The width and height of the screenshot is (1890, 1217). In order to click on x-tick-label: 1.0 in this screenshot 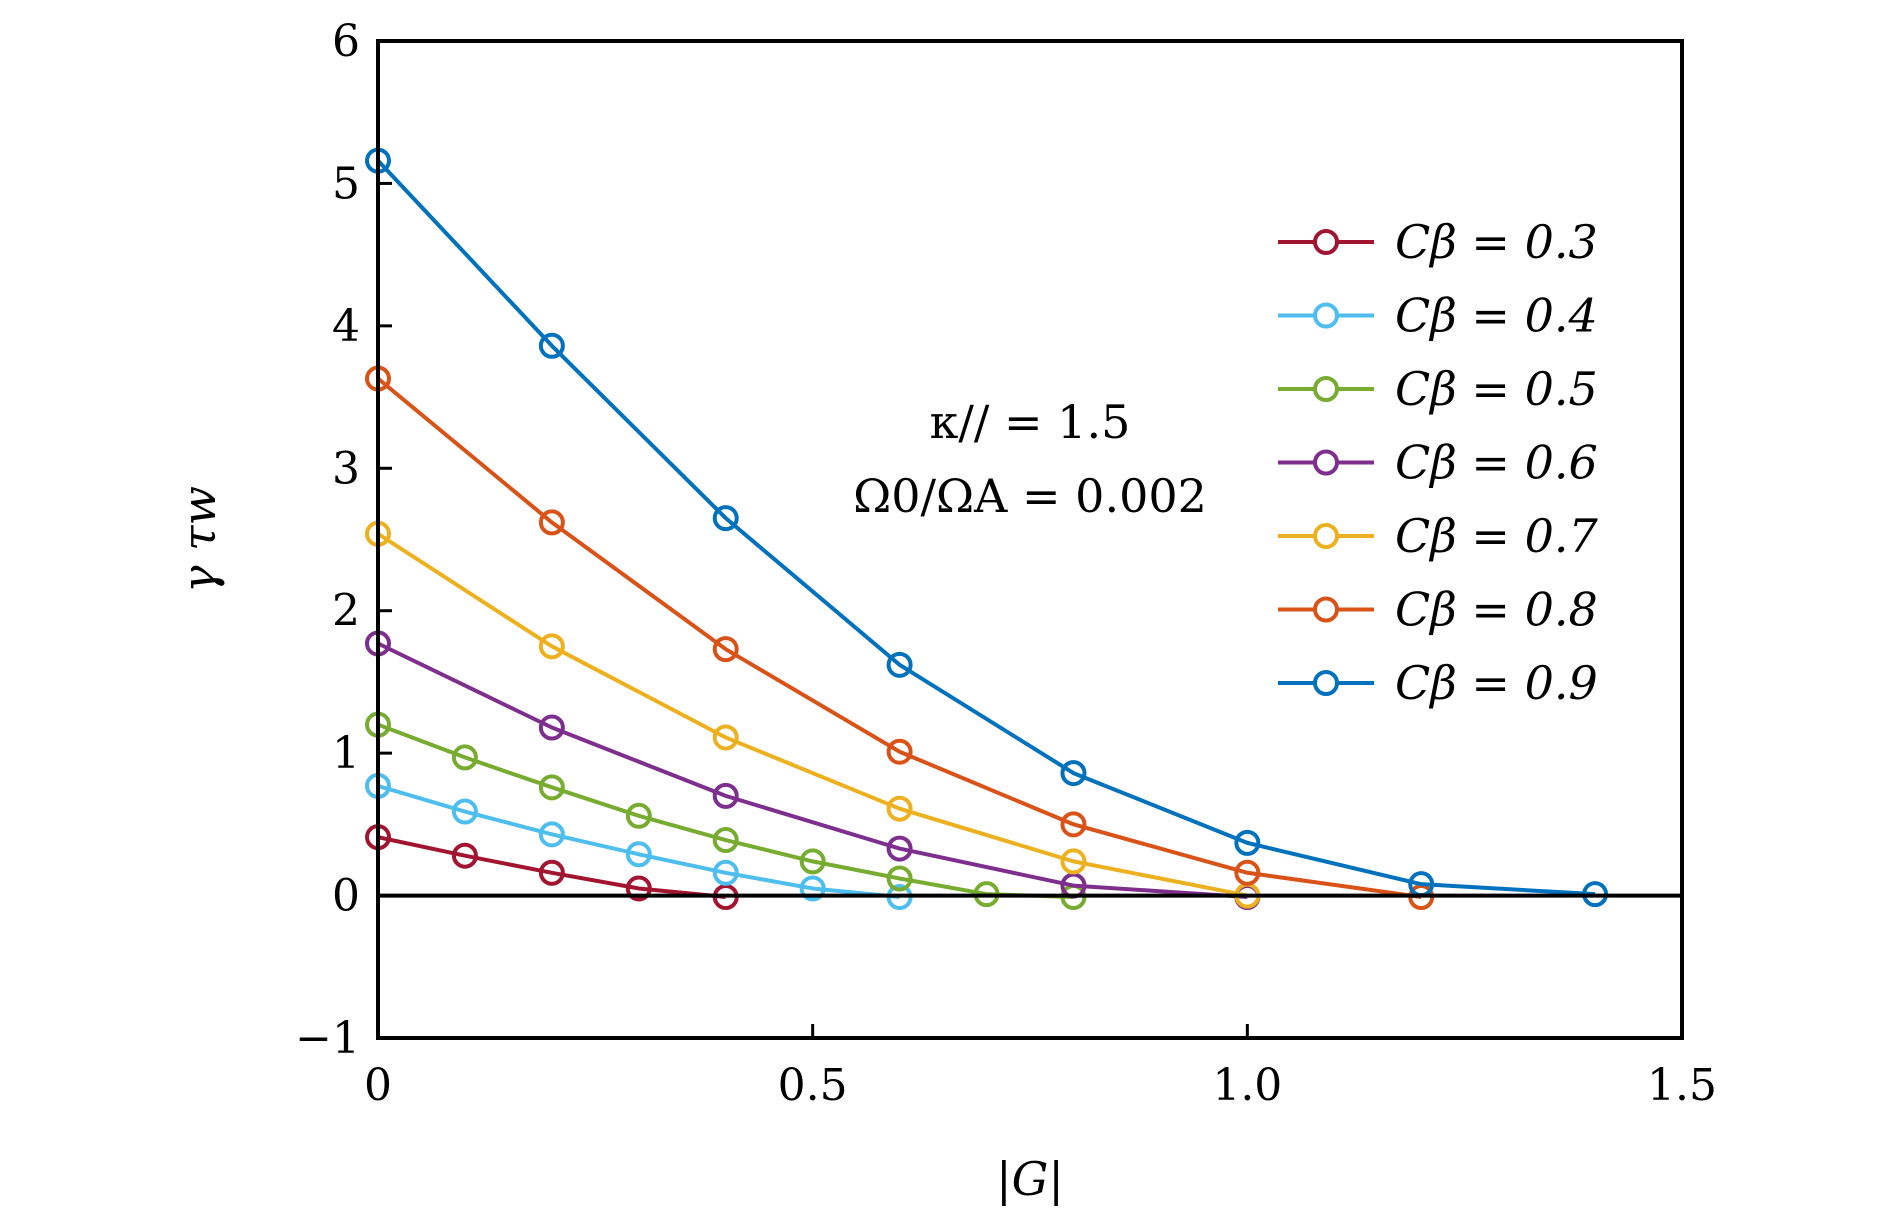, I will do `click(1247, 1085)`.